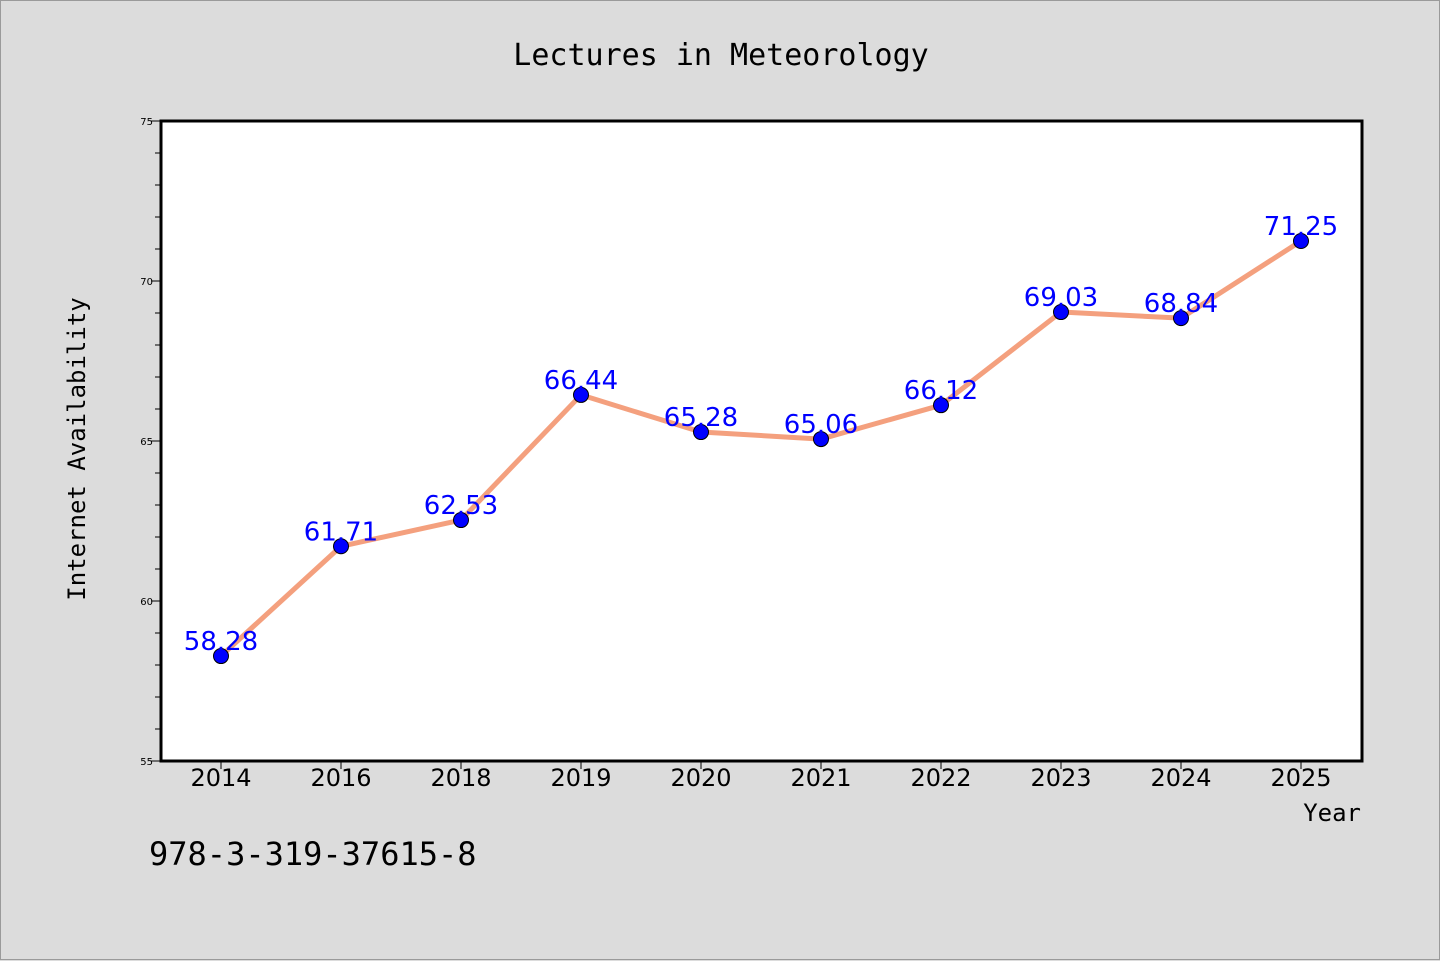  What do you see at coordinates (1060, 778) in the screenshot?
I see `x-tick-label: 2023` at bounding box center [1060, 778].